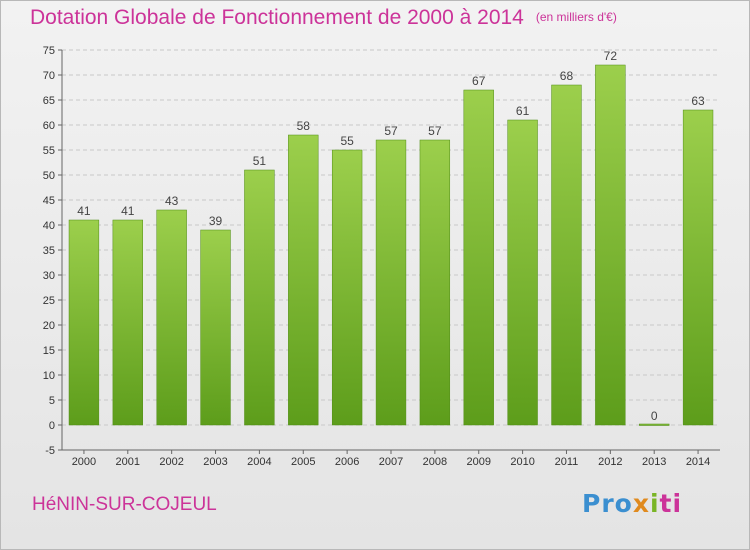 This screenshot has width=750, height=550. I want to click on x-tick-label: 2009, so click(478, 462).